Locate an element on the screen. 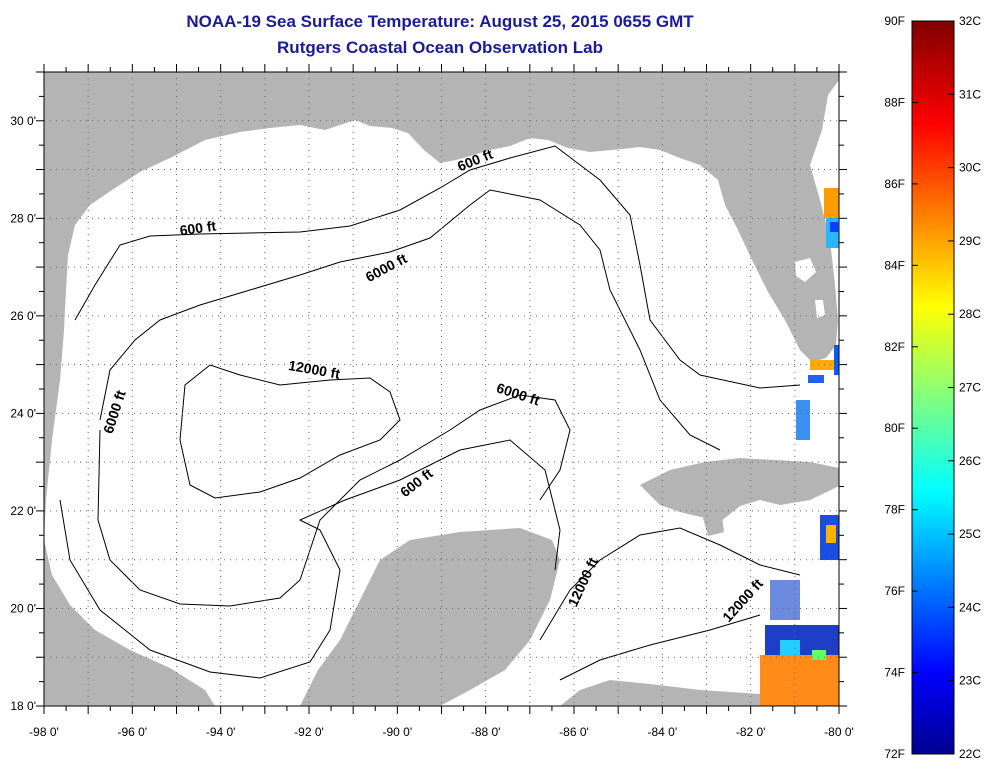 The image size is (992, 770). colorbar-fahrenheit-label: 84F is located at coordinates (894, 265).